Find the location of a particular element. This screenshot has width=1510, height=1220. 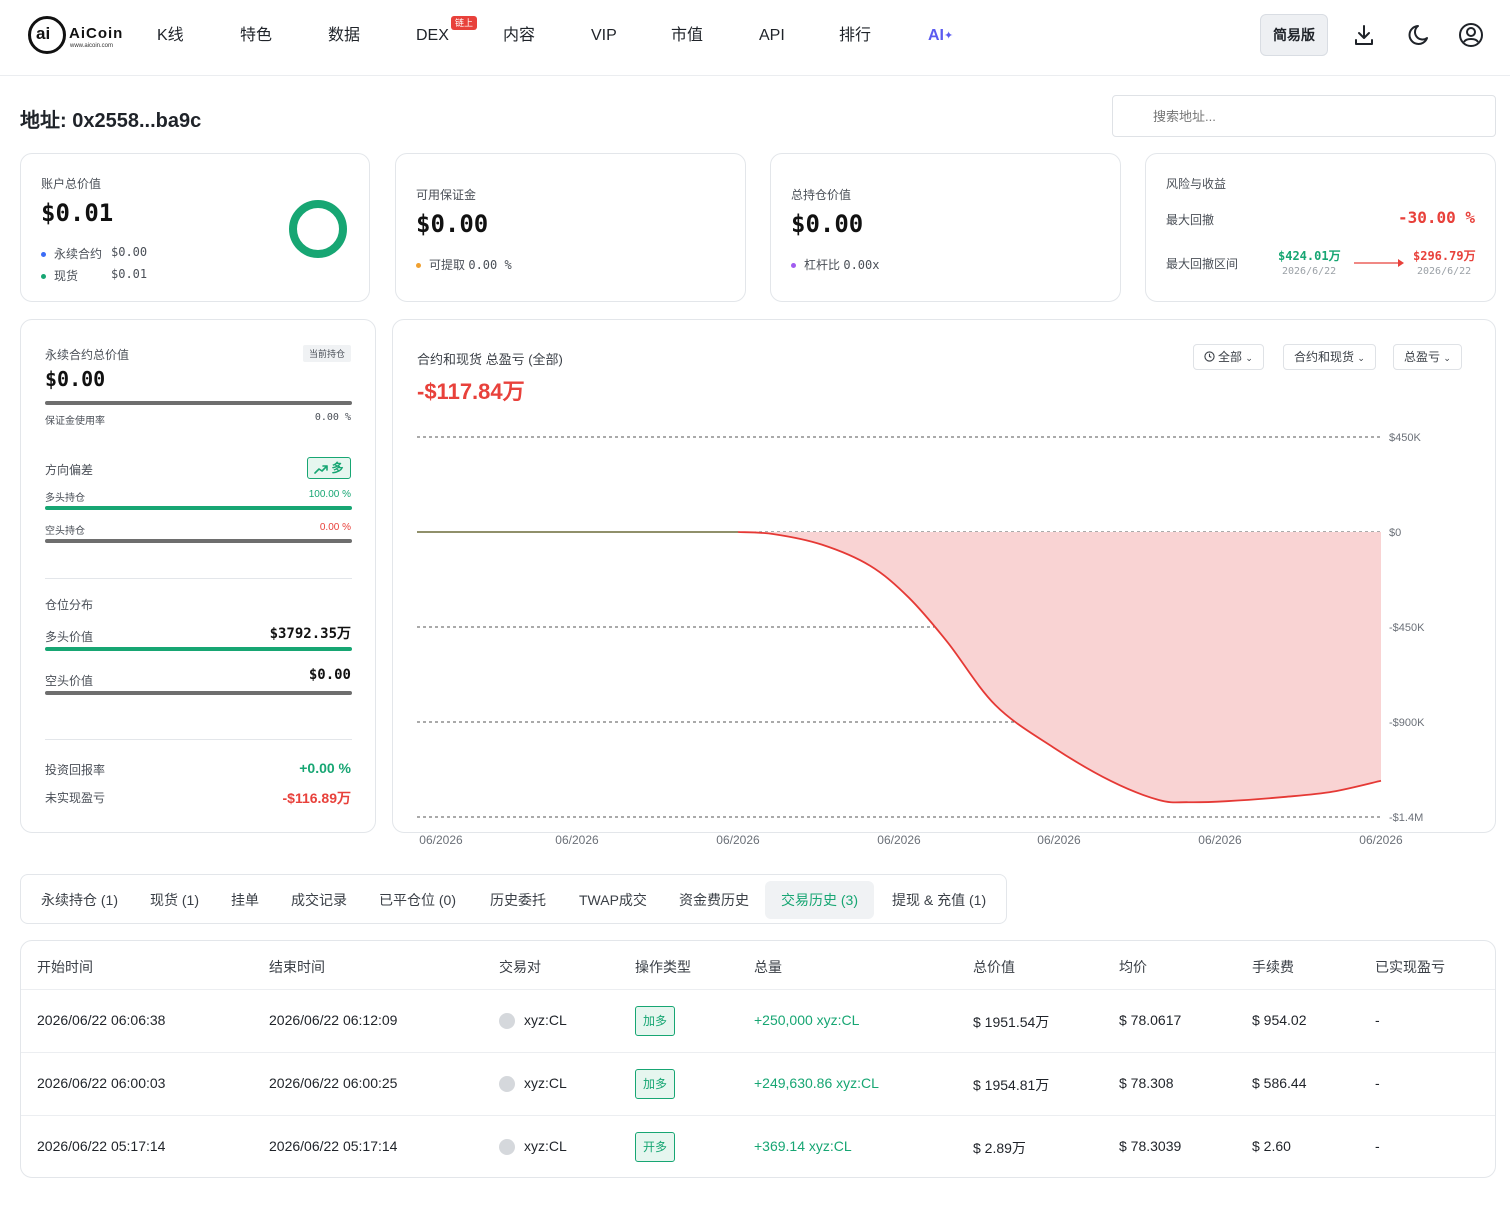

fee: $ 2.60 is located at coordinates (1271, 1146).